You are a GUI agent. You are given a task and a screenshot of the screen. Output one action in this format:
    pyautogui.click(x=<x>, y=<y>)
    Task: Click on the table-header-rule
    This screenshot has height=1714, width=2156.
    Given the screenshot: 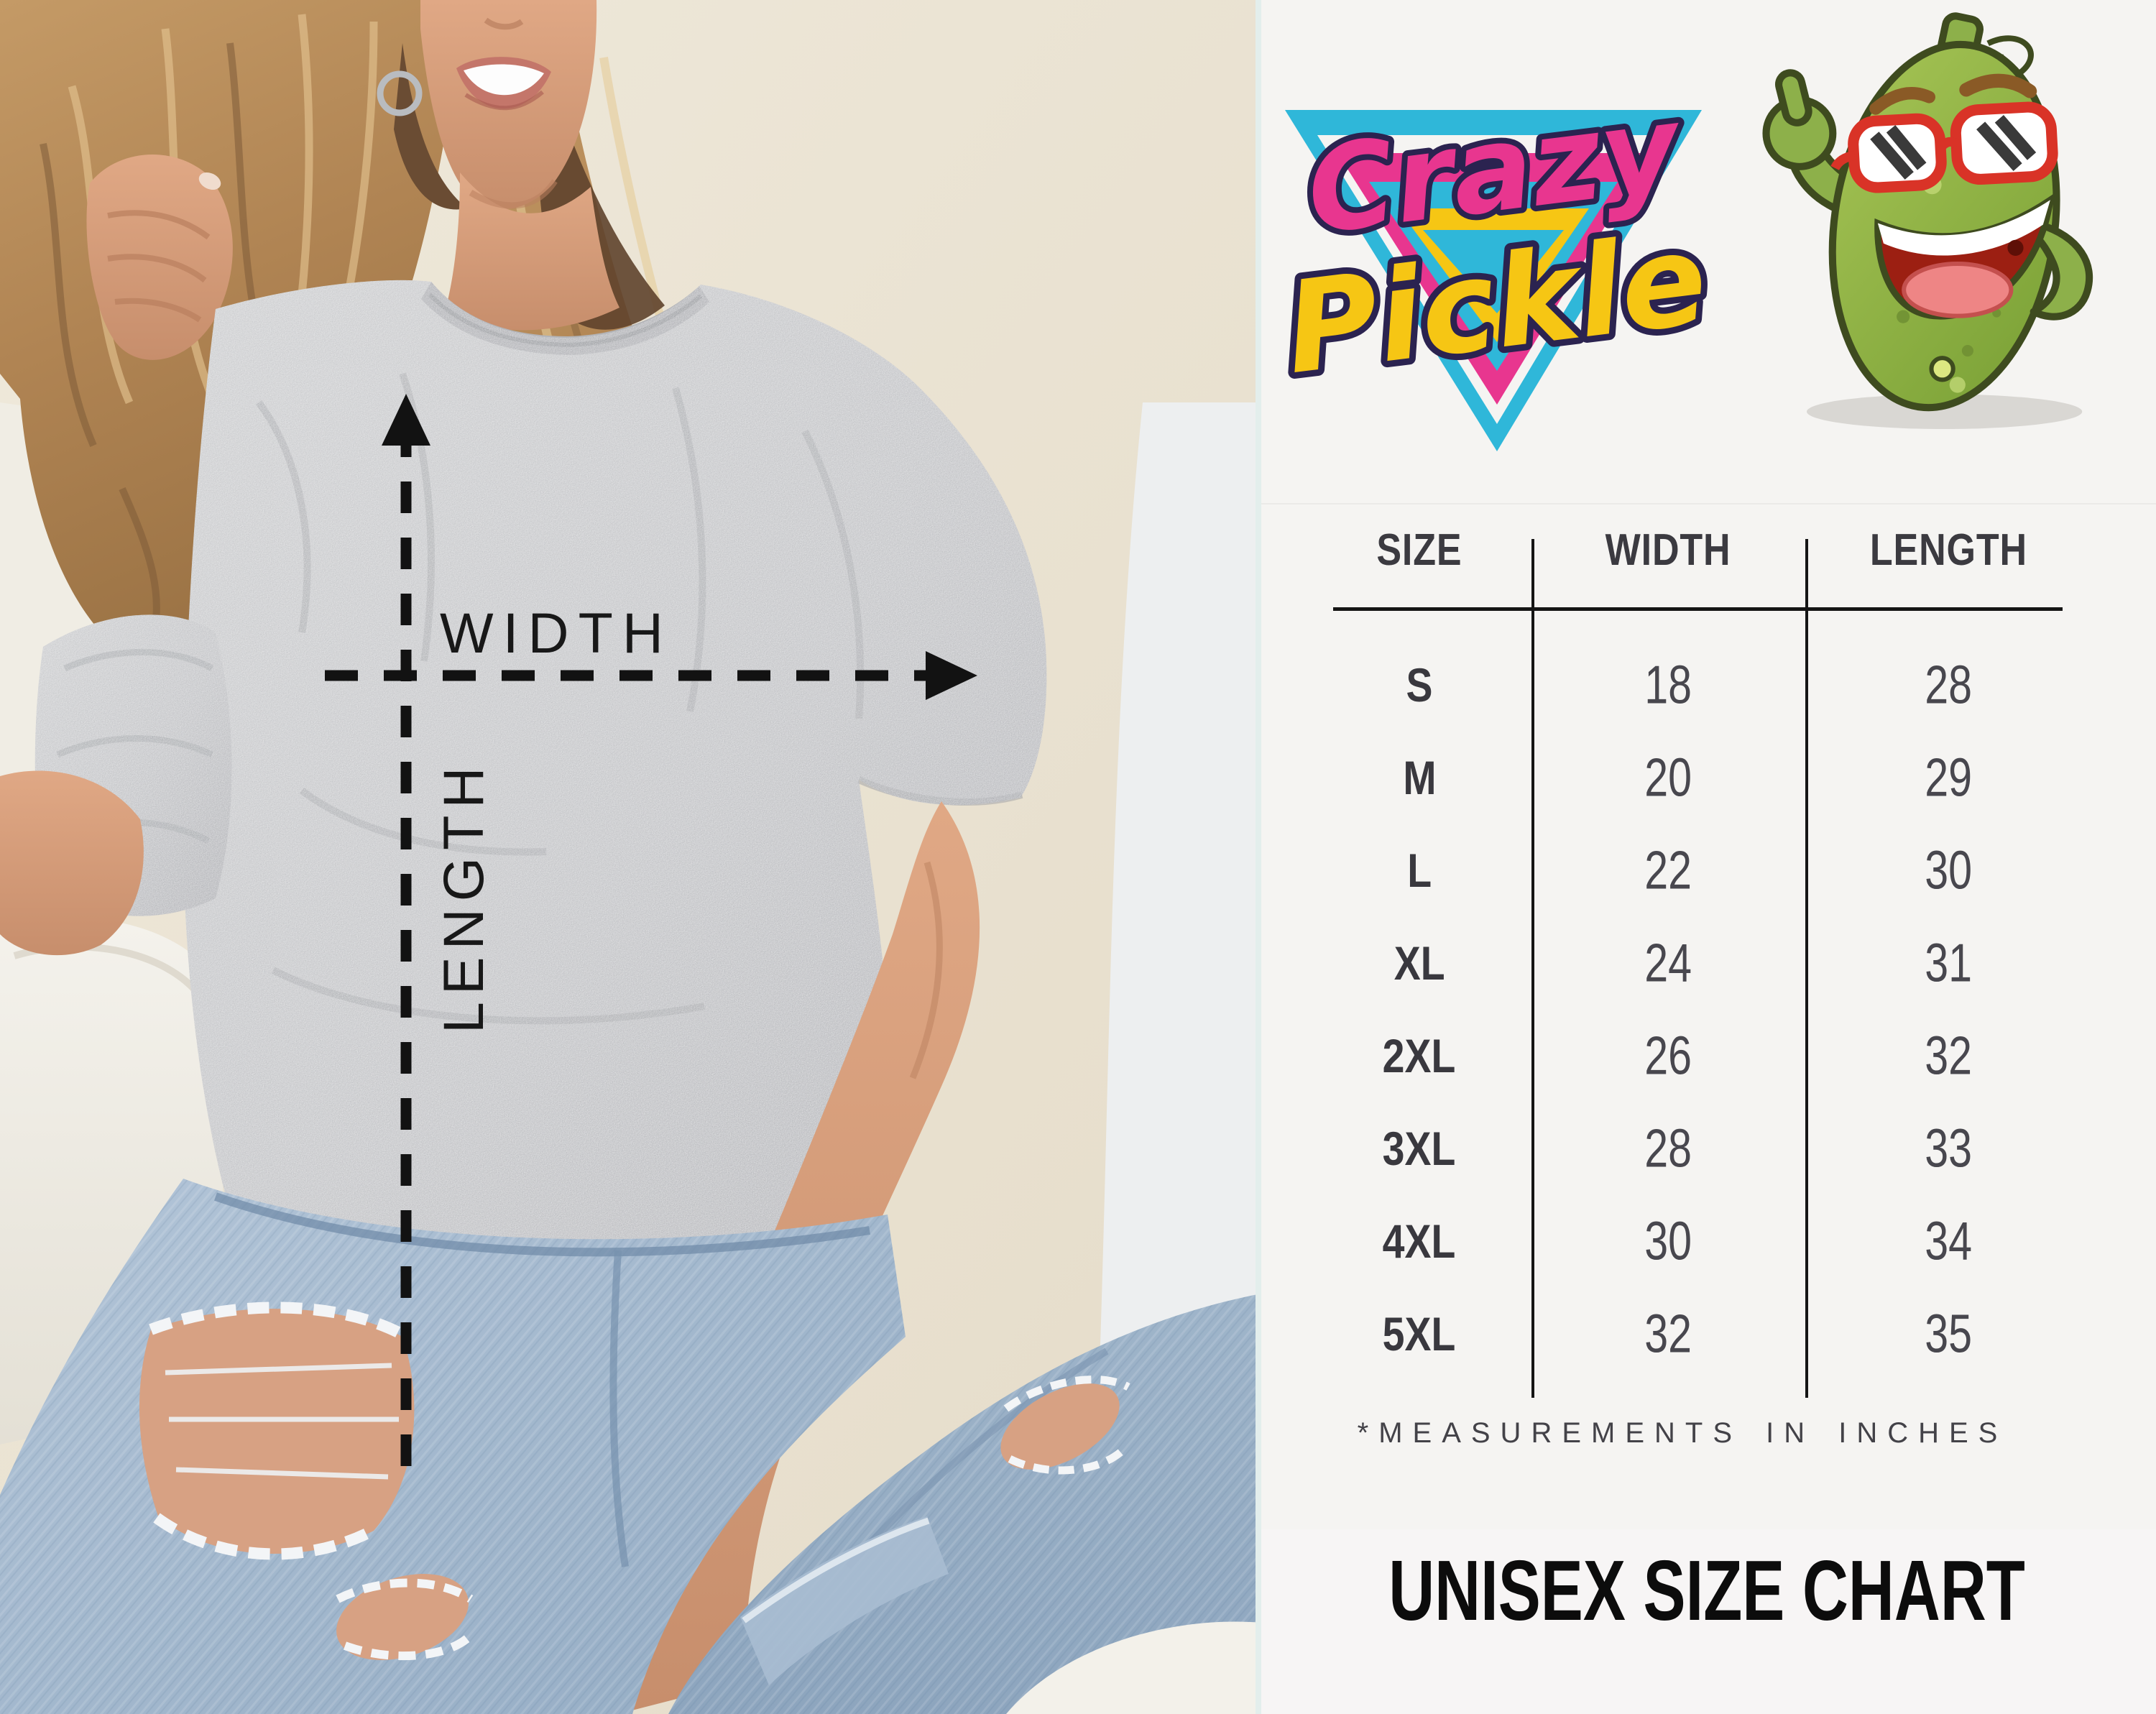 What is the action you would take?
    pyautogui.click(x=1698, y=609)
    